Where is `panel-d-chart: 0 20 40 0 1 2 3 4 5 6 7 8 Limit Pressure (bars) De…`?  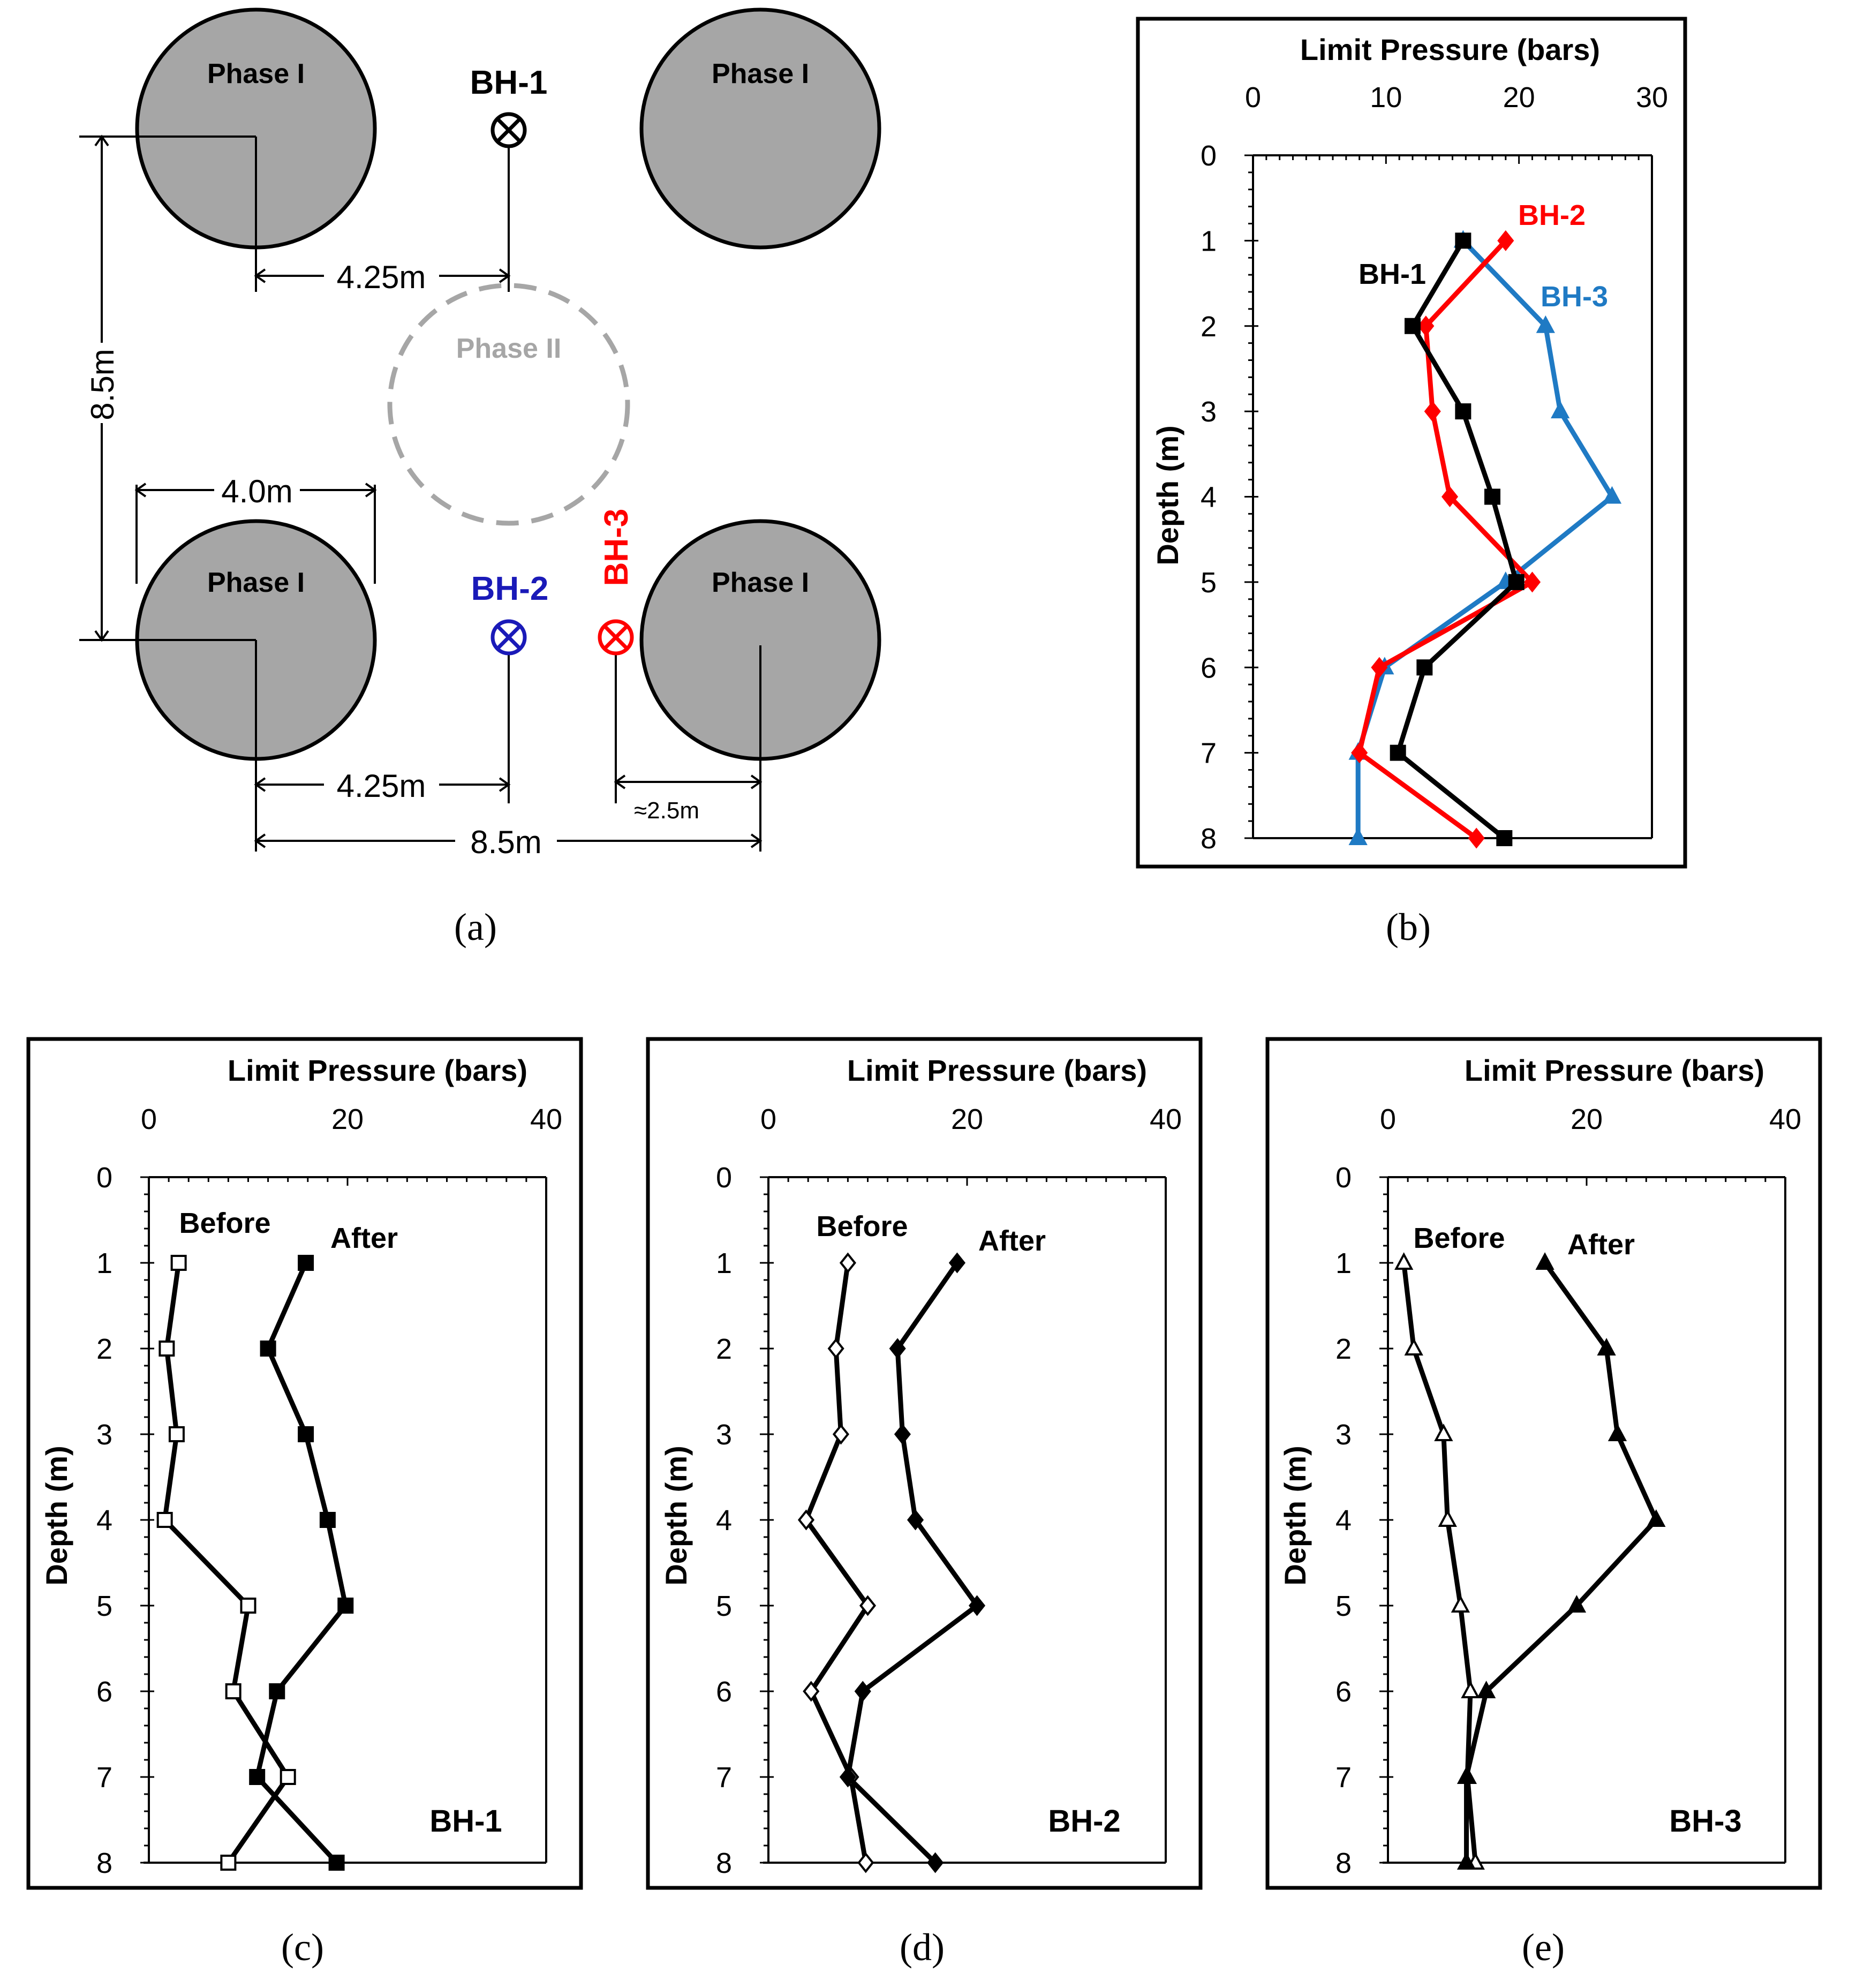 panel-d-chart: 0 20 40 0 1 2 3 4 5 6 7 8 Limit Pressure (bars) De… is located at coordinates (924, 1503).